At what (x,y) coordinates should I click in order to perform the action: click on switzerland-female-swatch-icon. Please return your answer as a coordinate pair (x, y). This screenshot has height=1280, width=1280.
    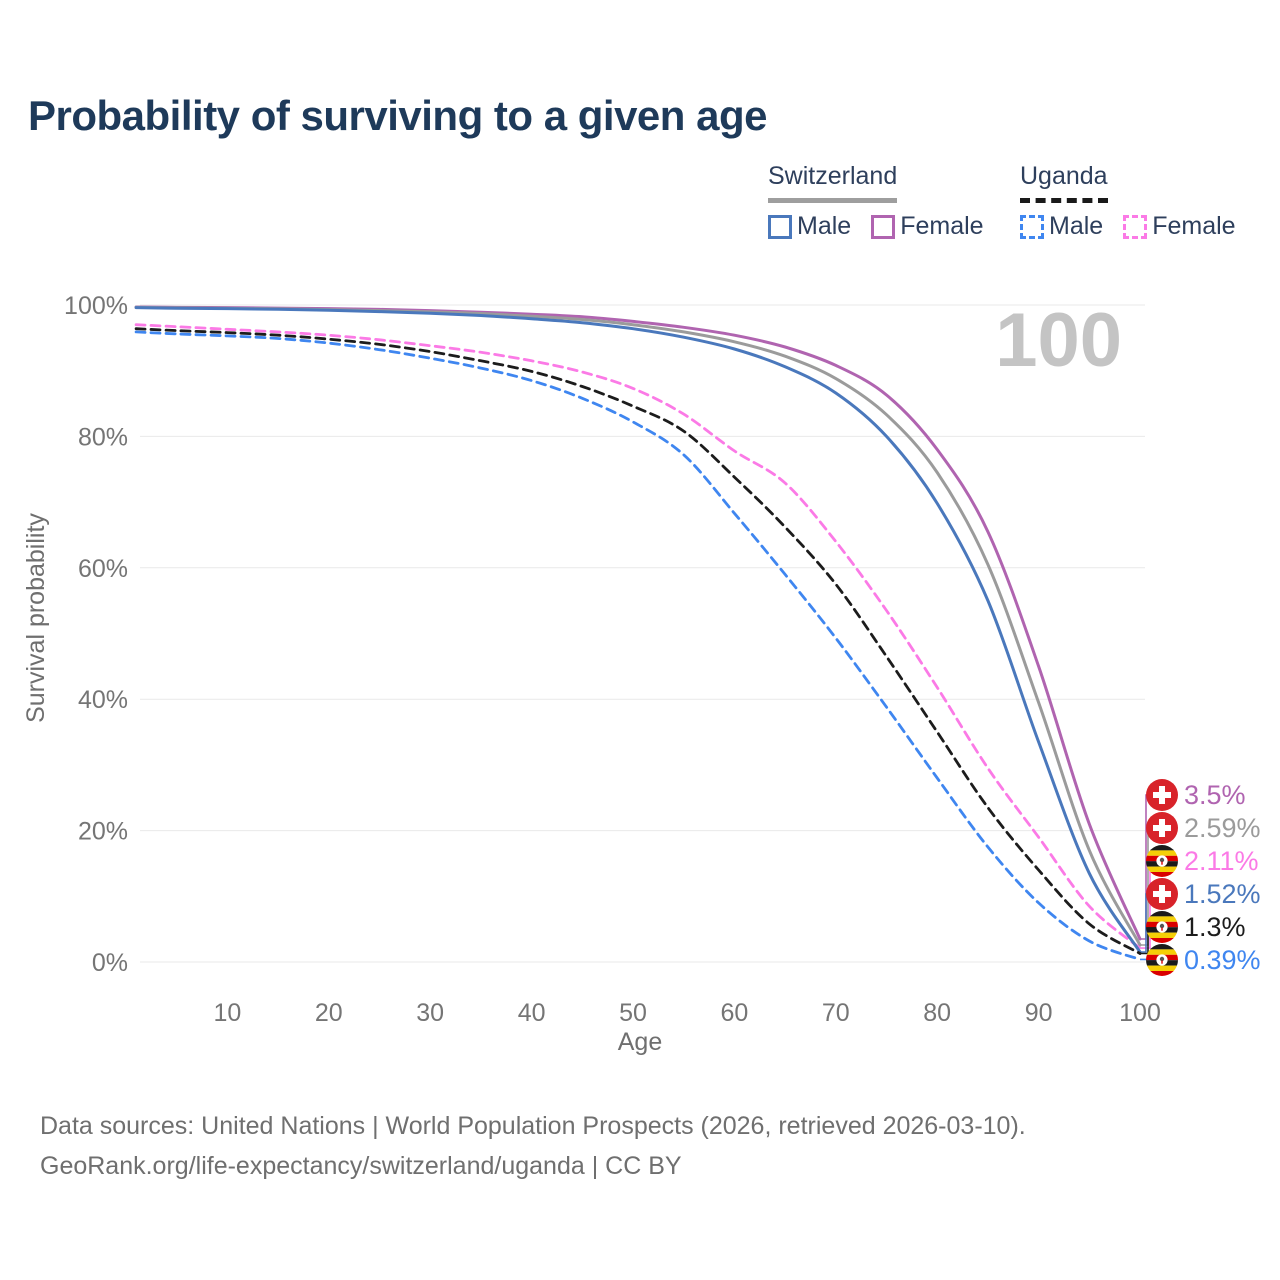
    Looking at the image, I should click on (883, 226).